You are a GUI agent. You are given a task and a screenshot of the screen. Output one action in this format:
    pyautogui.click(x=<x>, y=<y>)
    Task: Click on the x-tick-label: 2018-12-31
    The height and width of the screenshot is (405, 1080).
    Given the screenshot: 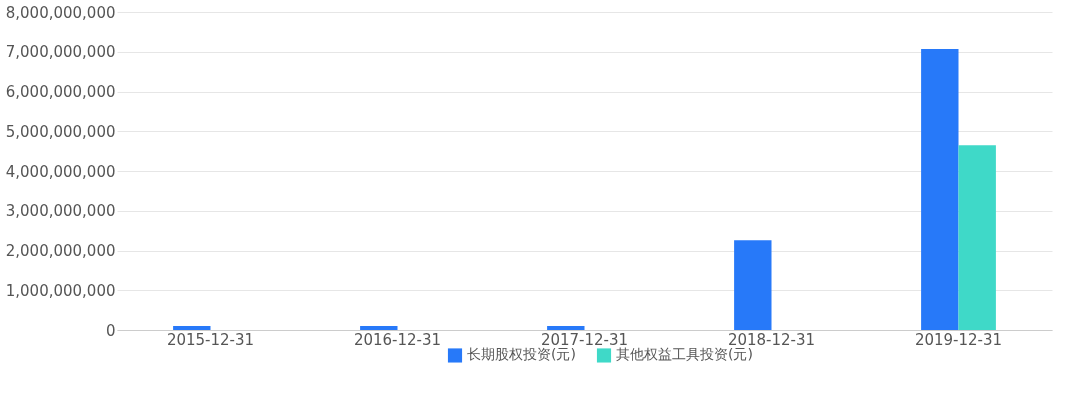 What is the action you would take?
    pyautogui.click(x=771, y=339)
    